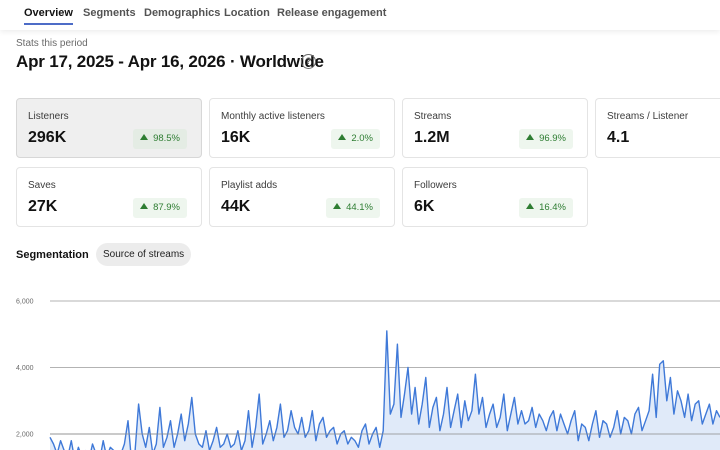  Describe the element at coordinates (170, 61) in the screenshot. I see `page-title: Apr 17, 2025 - Apr 16, 2026 · Worldwide` at that location.